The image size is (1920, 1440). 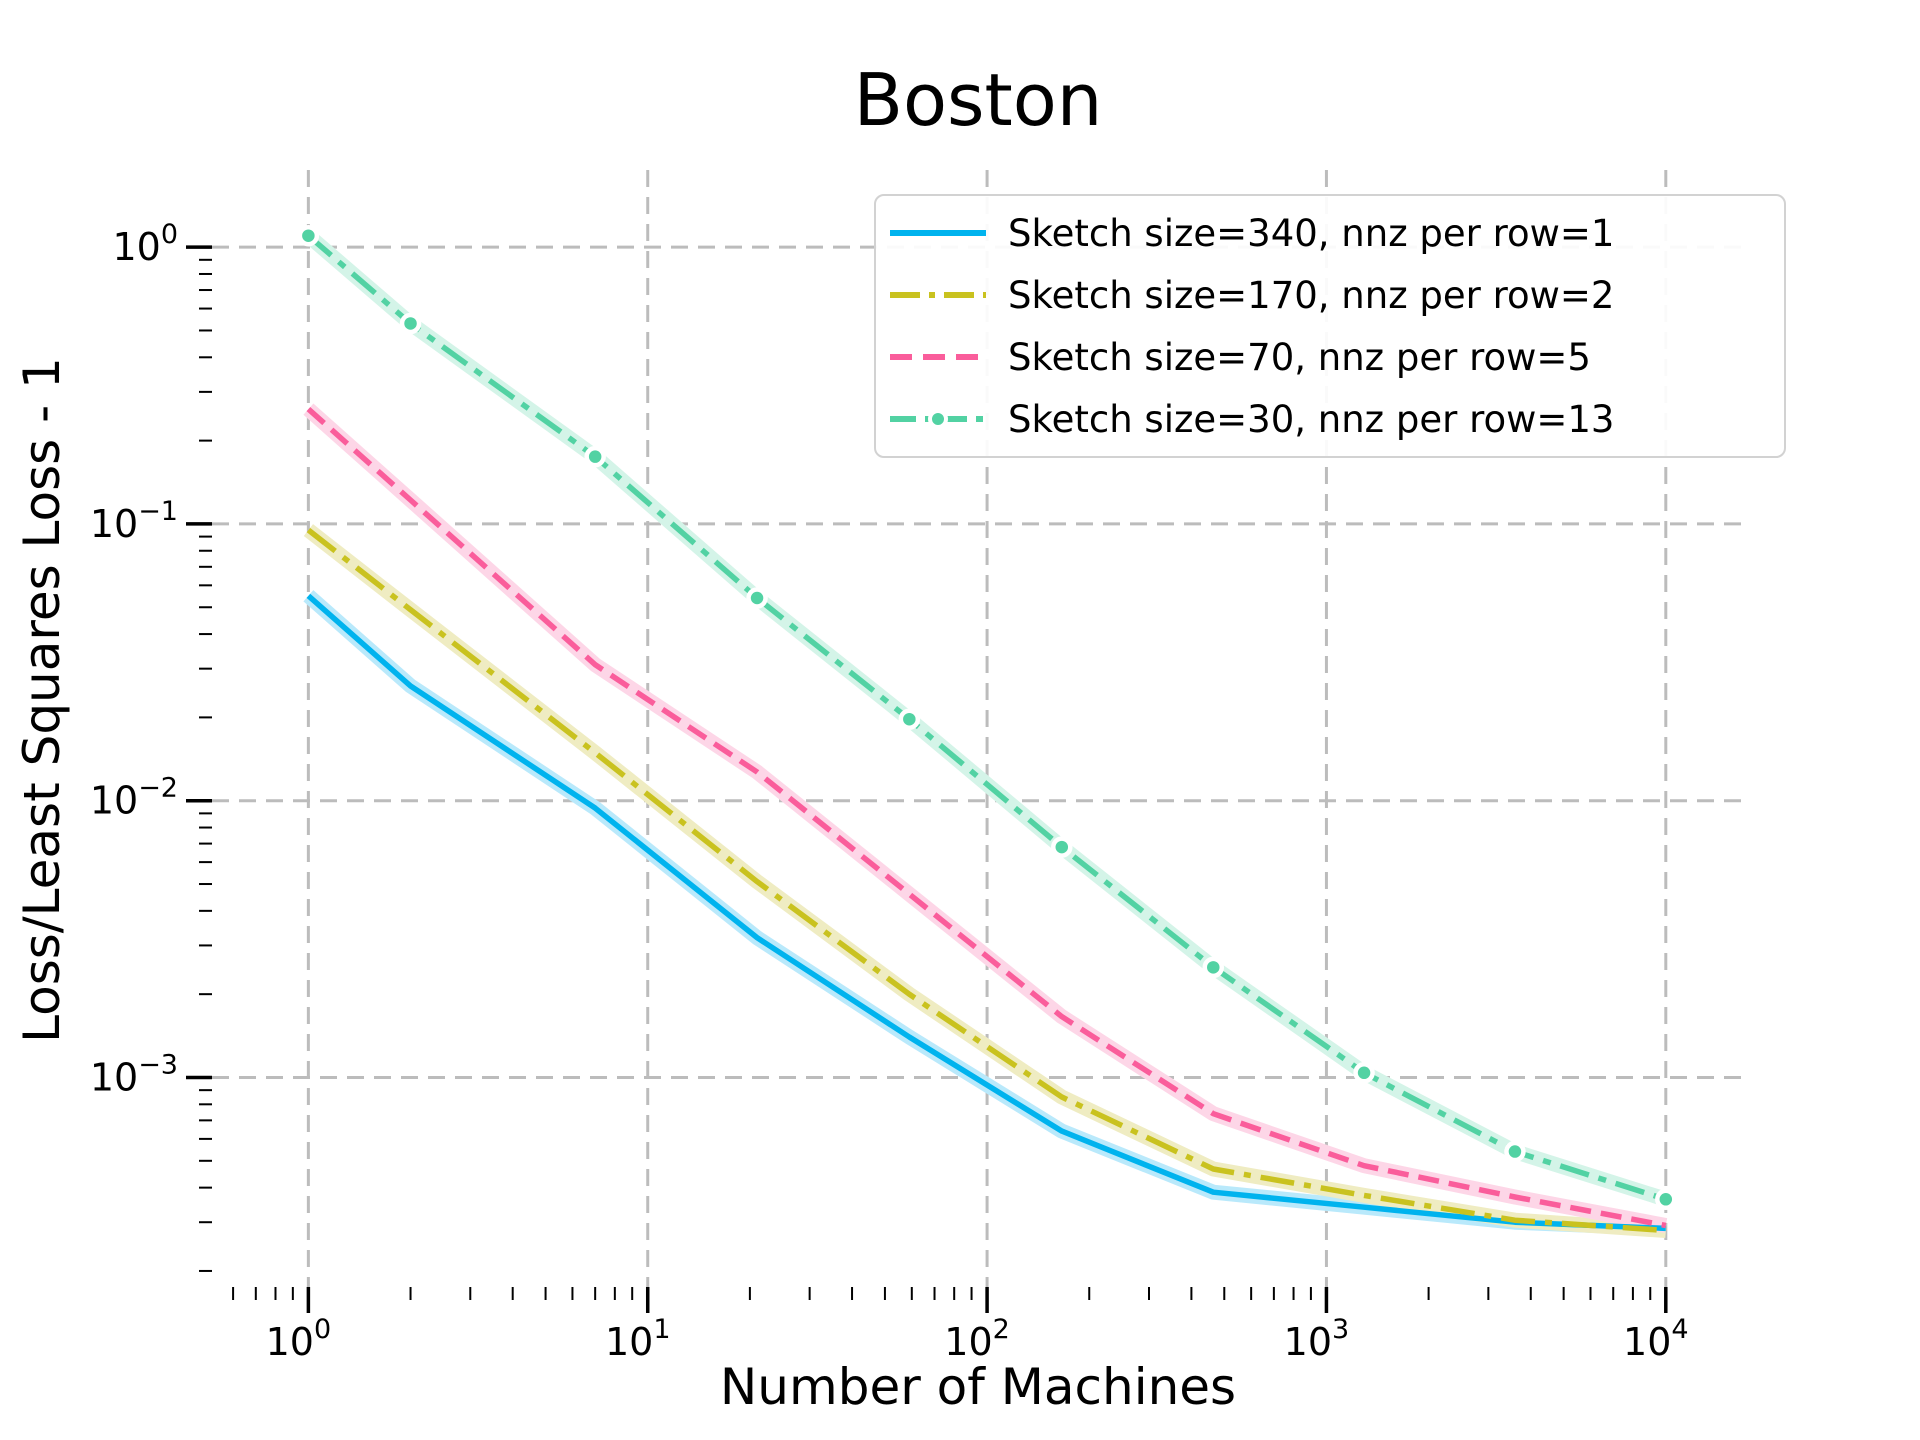 What do you see at coordinates (299, 1339) in the screenshot?
I see `x-tick-label: 100` at bounding box center [299, 1339].